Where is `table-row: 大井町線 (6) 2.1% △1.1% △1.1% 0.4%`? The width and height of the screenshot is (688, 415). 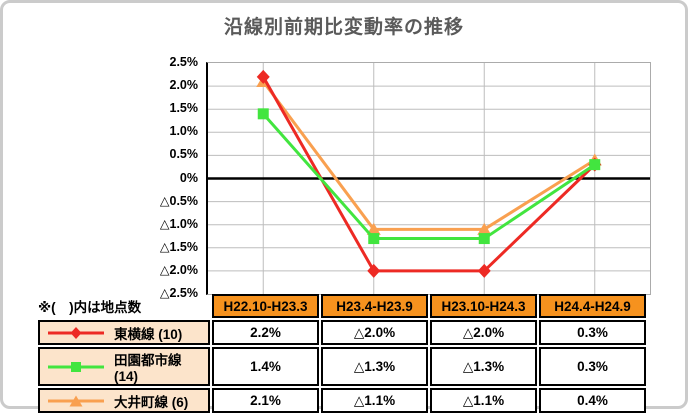 table-row: 大井町線 (6) 2.1% △1.1% △1.1% 0.4% is located at coordinates (342, 400).